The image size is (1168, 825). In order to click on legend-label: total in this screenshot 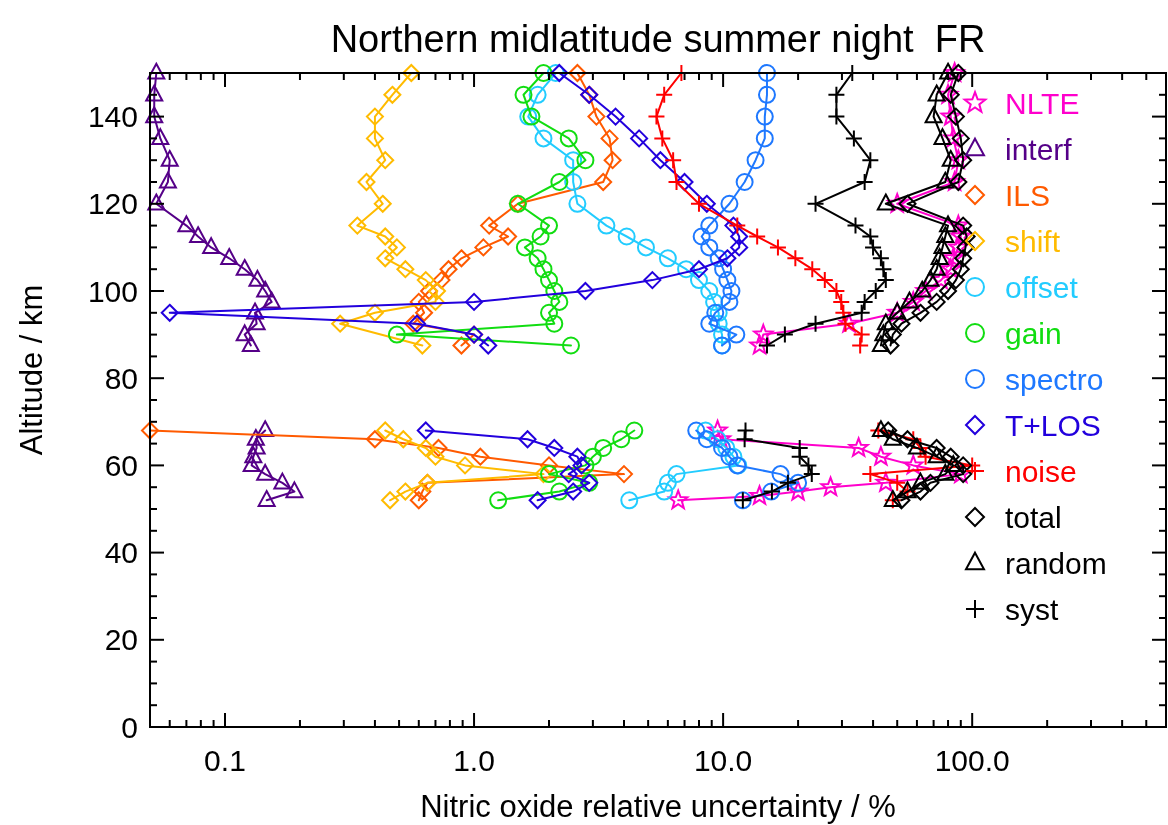, I will do `click(1033, 517)`.